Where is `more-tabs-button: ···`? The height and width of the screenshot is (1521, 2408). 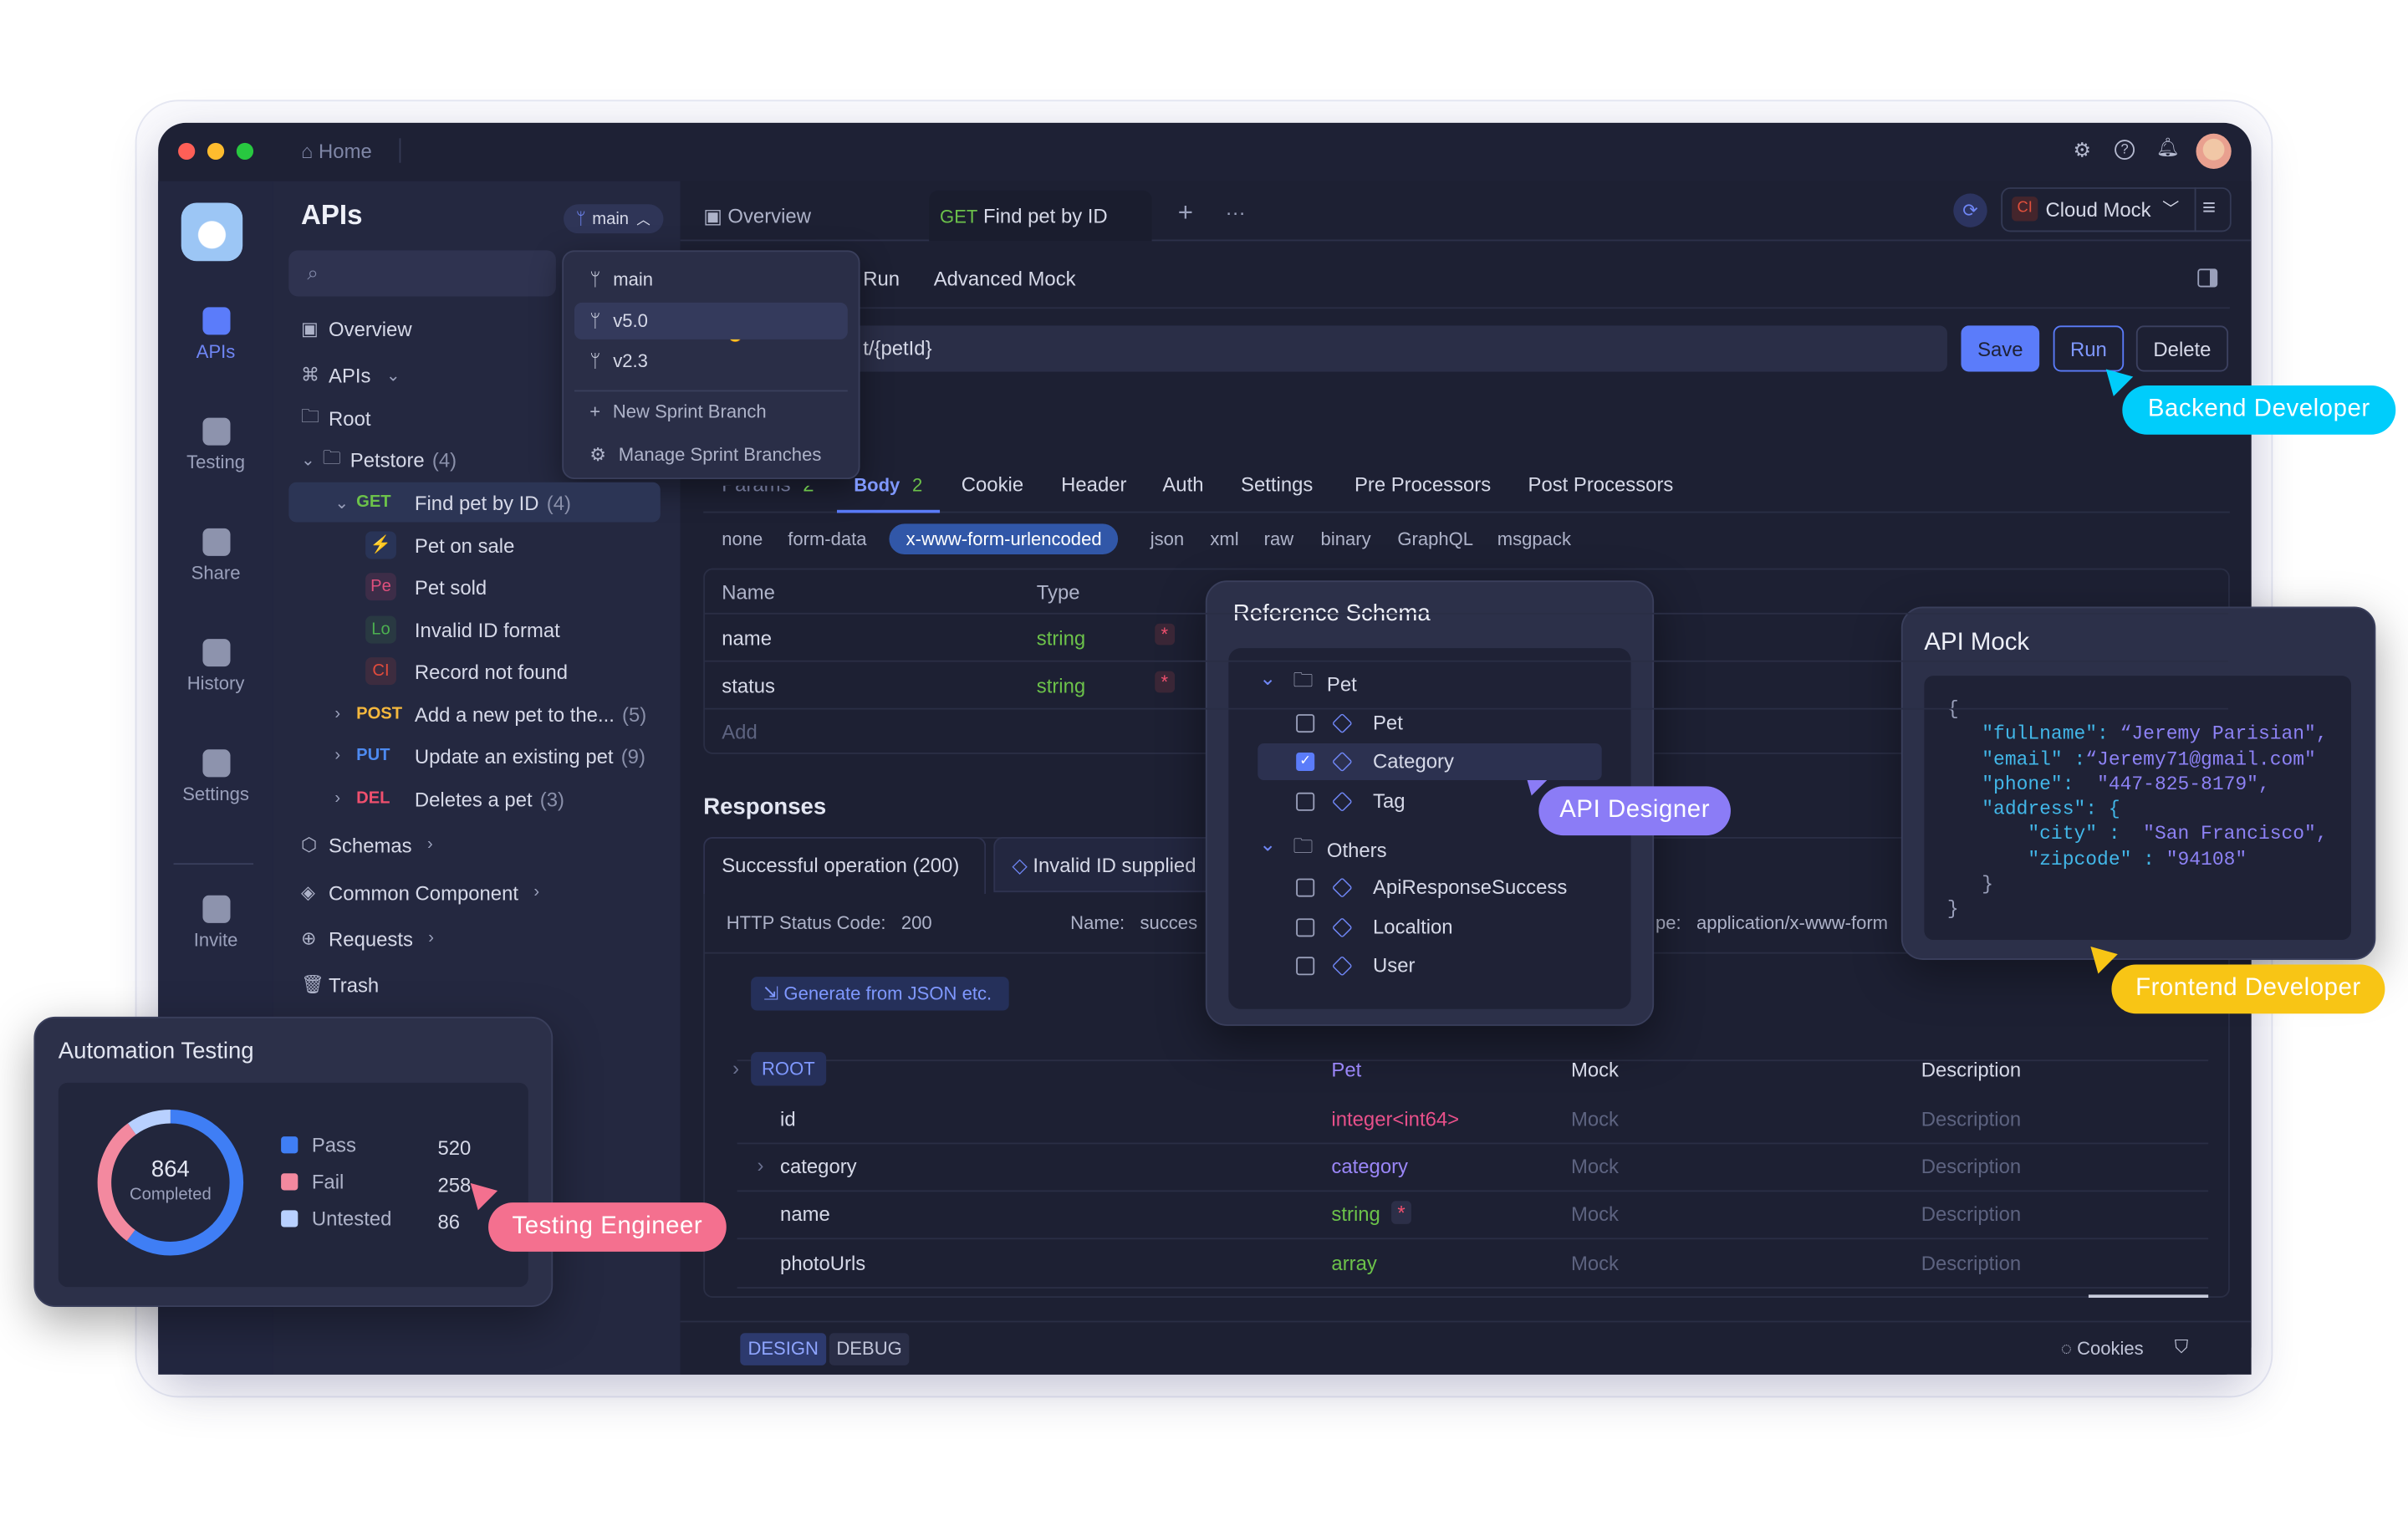
more-tabs-button: ··· is located at coordinates (1235, 213).